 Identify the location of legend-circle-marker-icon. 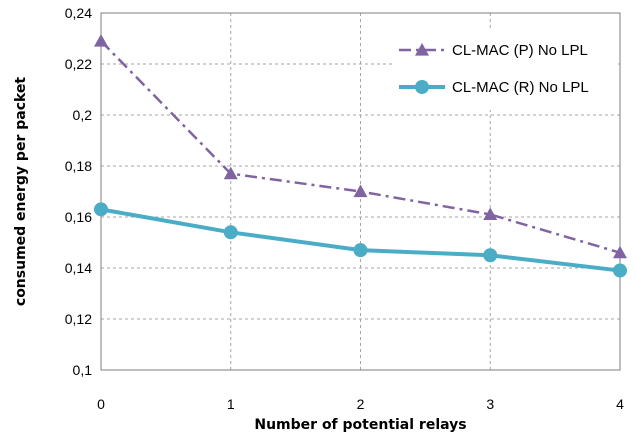
(422, 87).